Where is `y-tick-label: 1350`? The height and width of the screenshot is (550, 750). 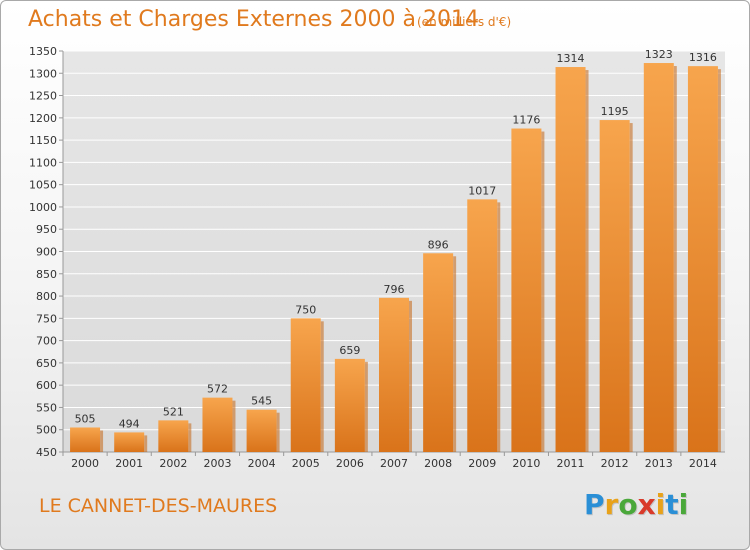 y-tick-label: 1350 is located at coordinates (43, 51).